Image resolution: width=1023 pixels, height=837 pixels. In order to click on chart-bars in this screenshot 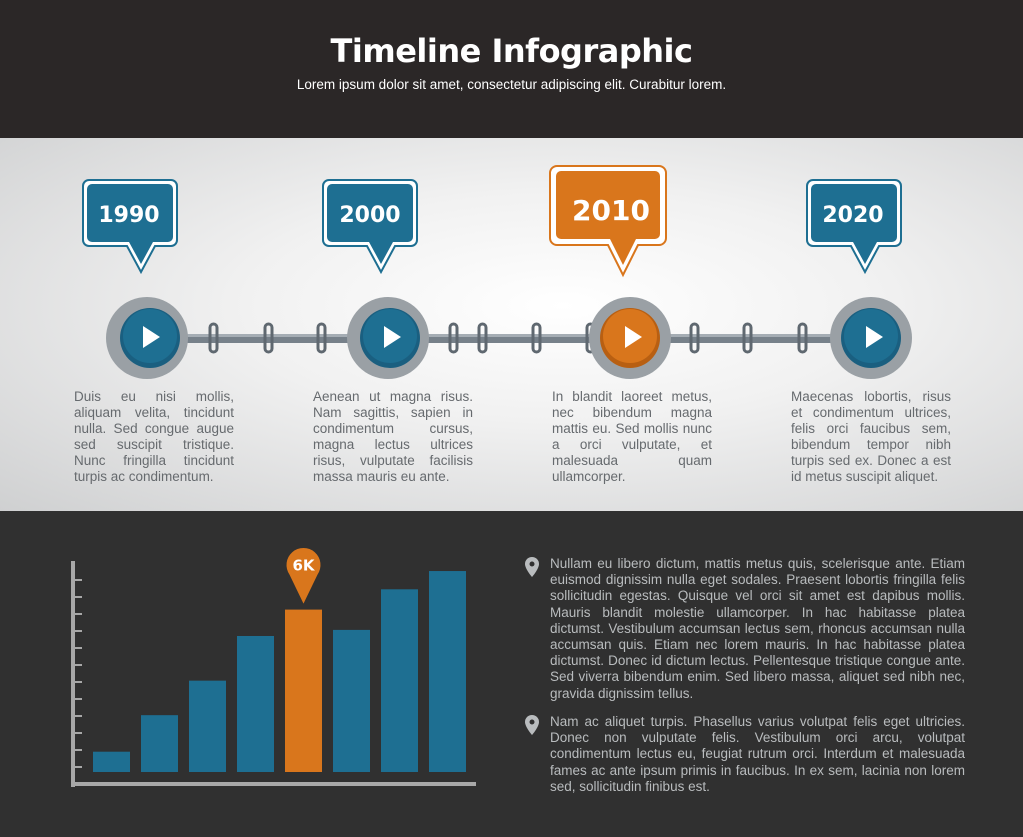, I will do `click(279, 671)`.